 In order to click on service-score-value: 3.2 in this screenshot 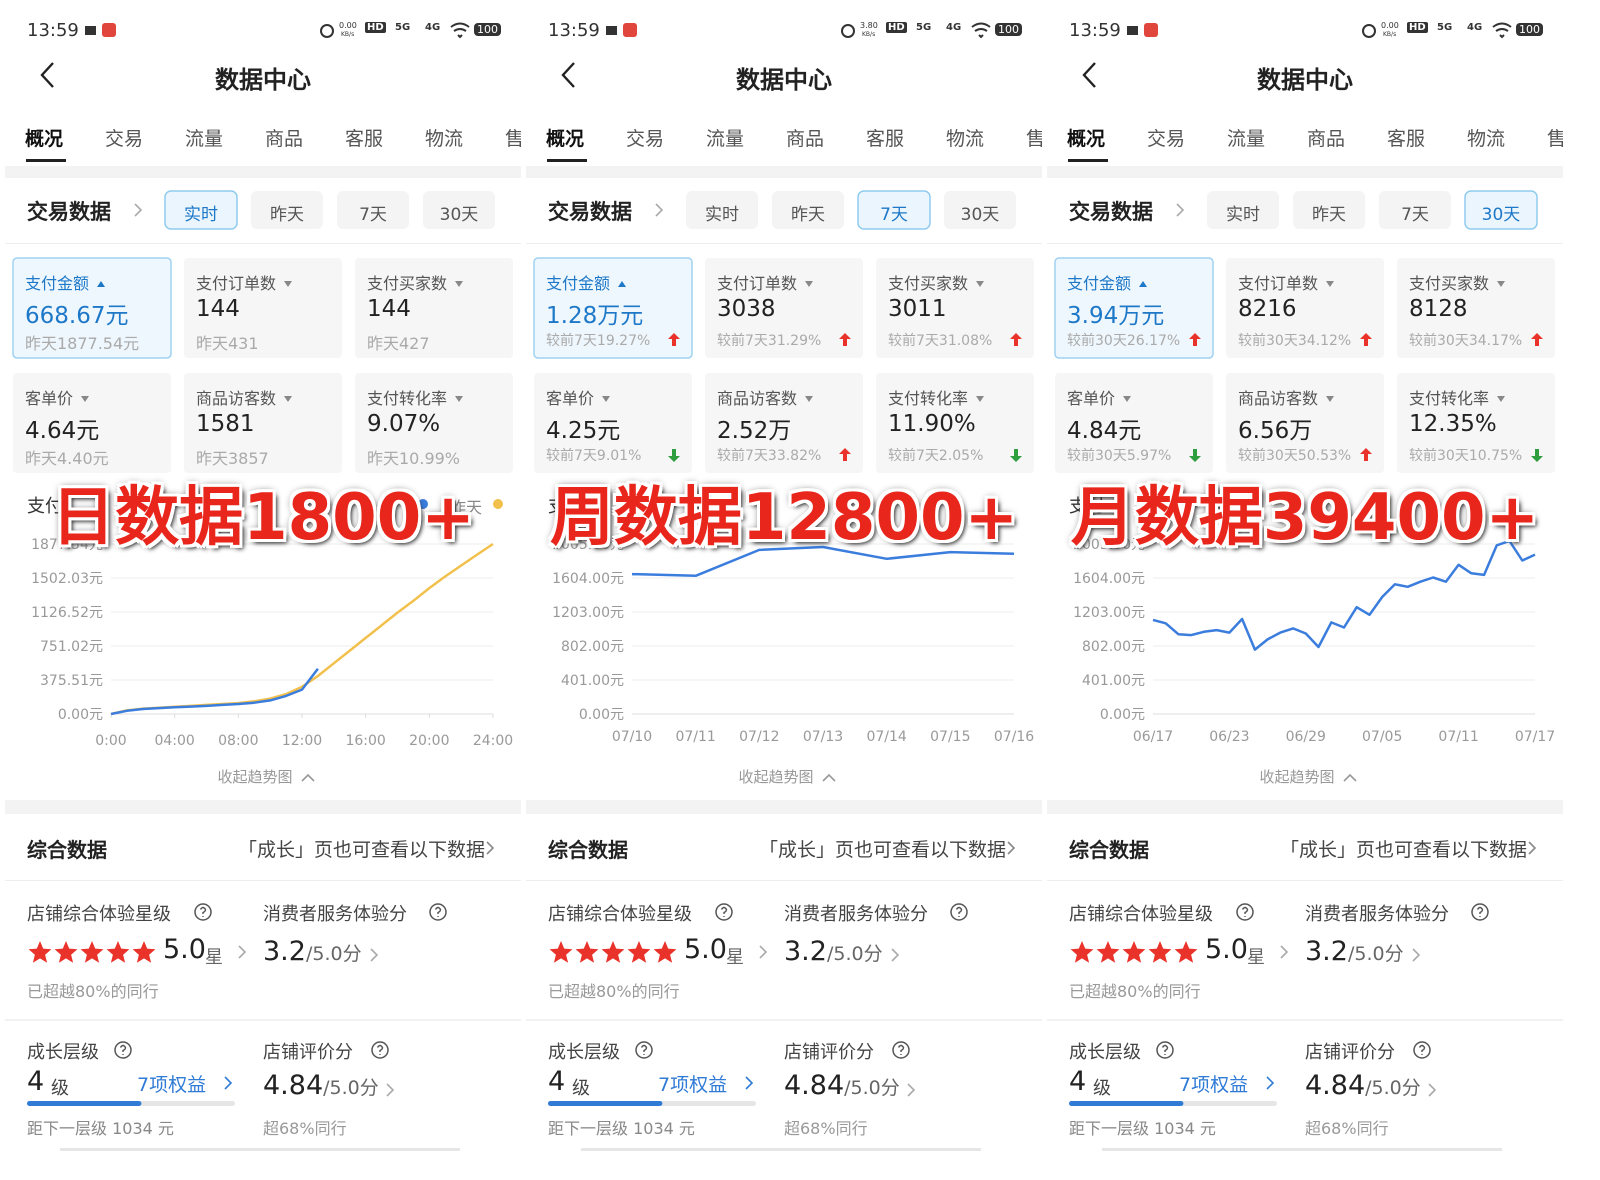, I will do `click(805, 951)`.